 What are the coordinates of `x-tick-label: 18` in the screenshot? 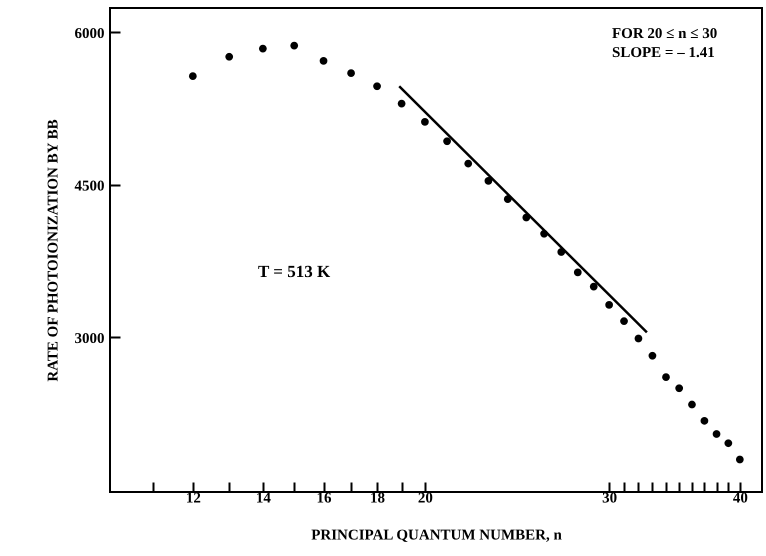 It's located at (378, 498).